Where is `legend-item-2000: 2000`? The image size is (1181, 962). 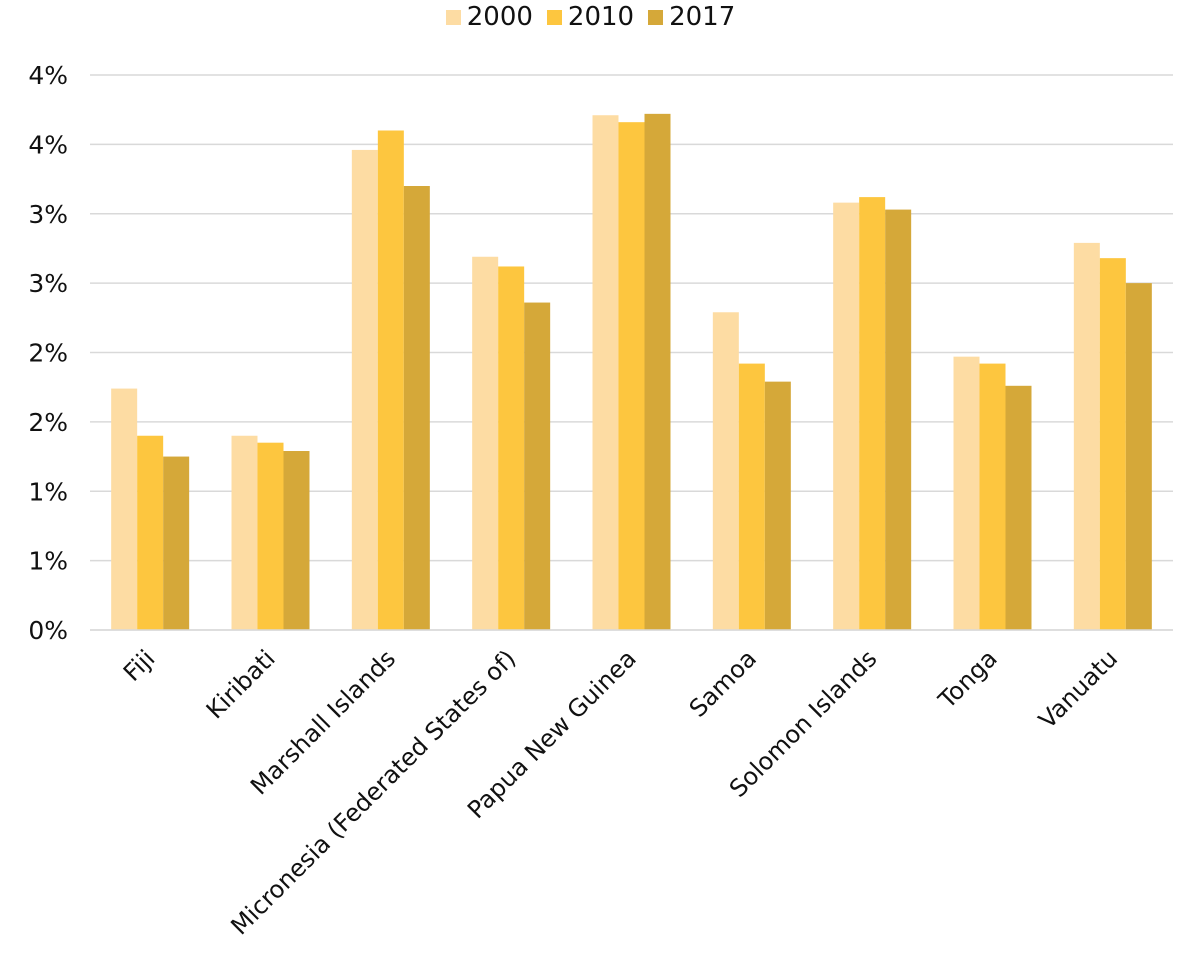 legend-item-2000: 2000 is located at coordinates (489, 17).